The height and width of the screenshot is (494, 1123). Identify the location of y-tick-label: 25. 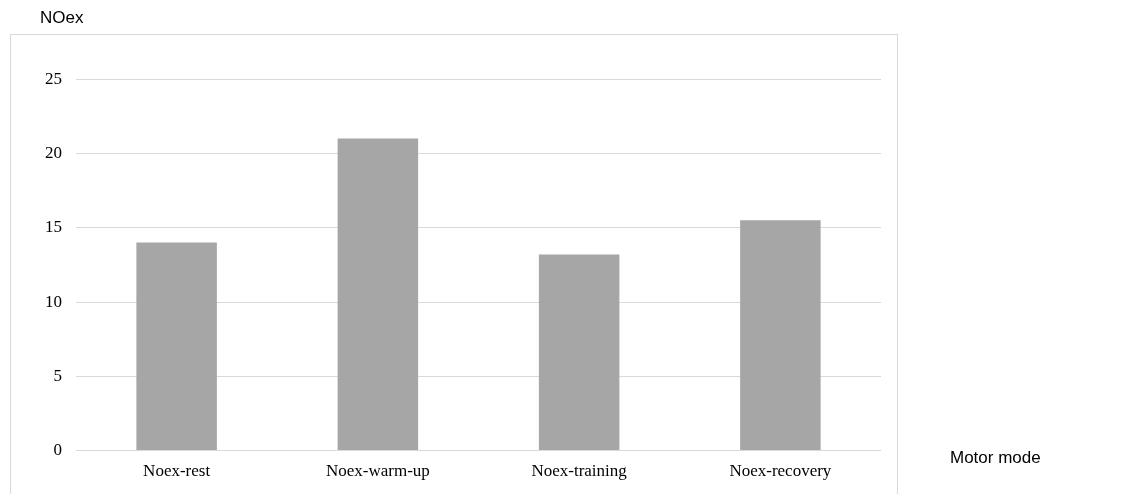
(53, 78).